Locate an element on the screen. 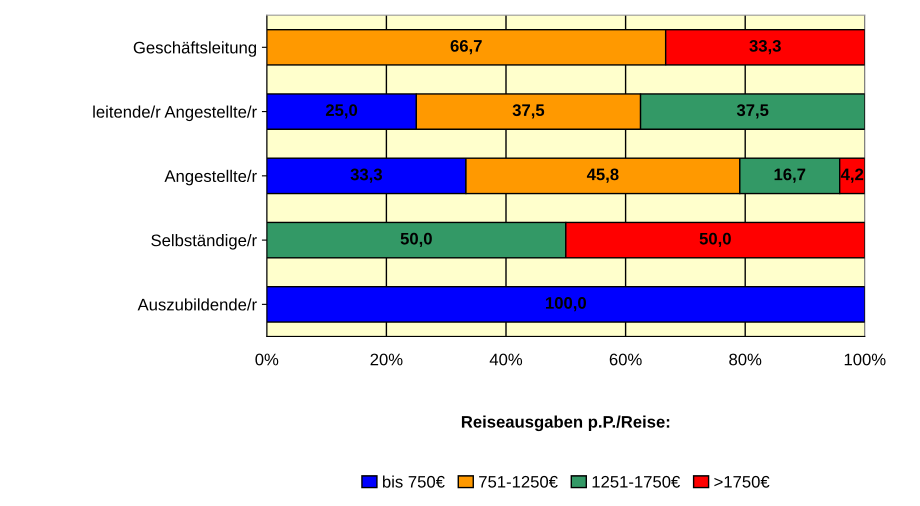 The height and width of the screenshot is (506, 920). x-tick-label: 60% is located at coordinates (626, 360).